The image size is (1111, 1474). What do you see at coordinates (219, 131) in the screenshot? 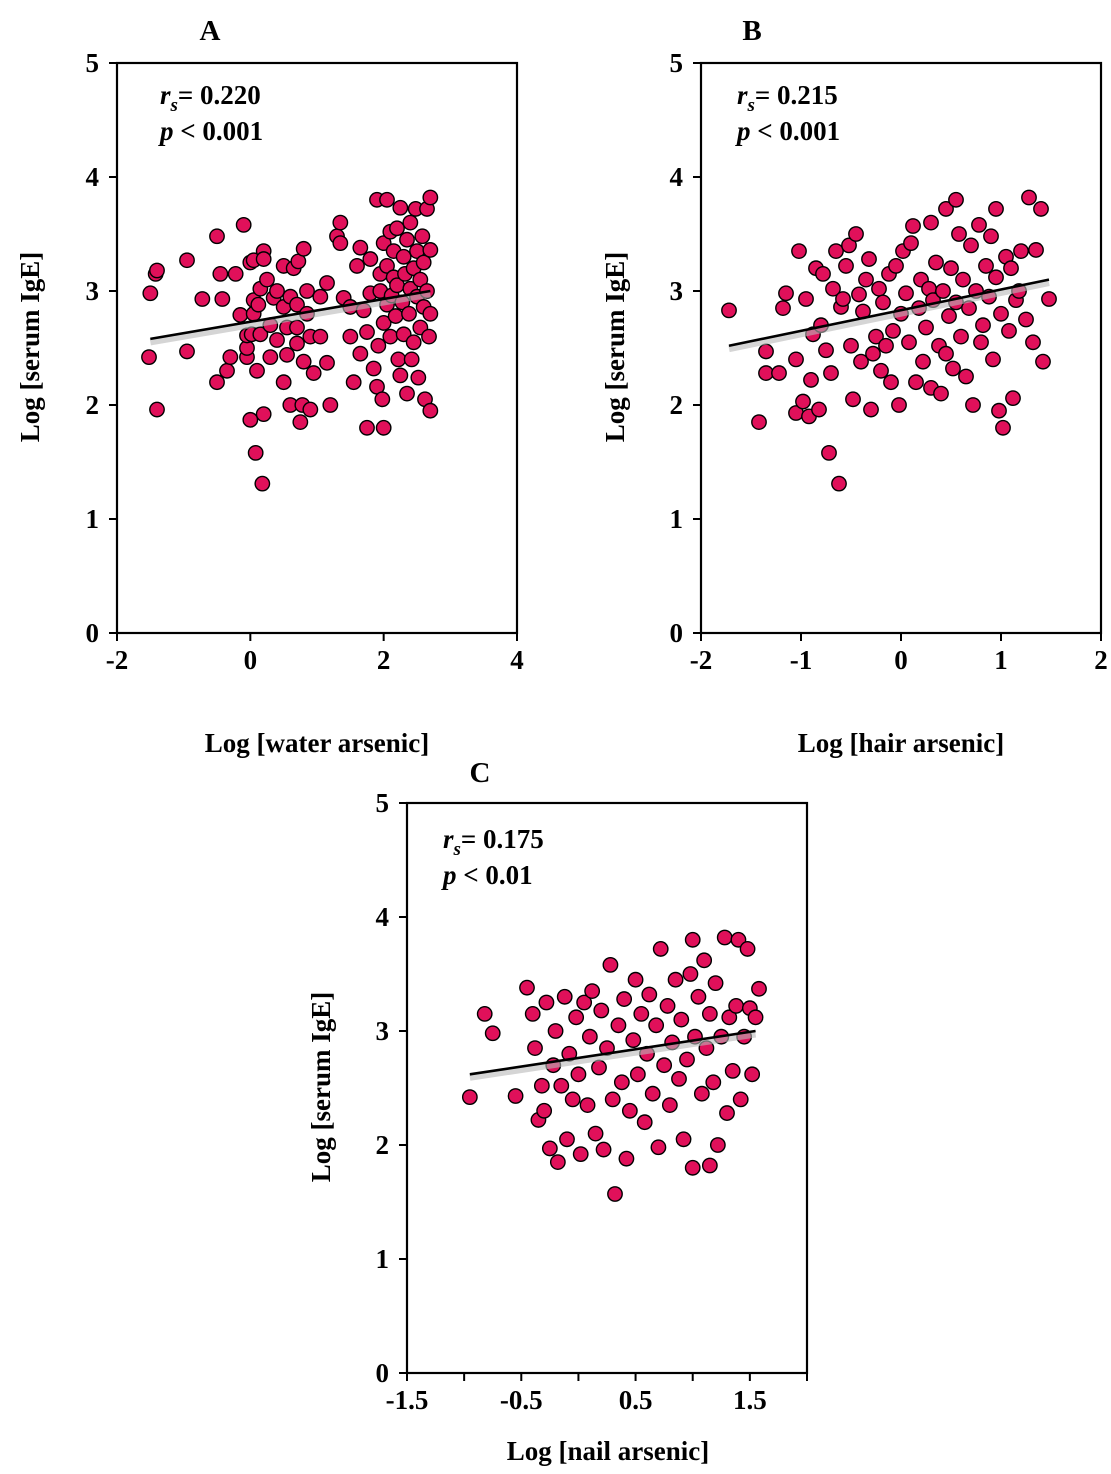
I see `p-value: < 0.001` at bounding box center [219, 131].